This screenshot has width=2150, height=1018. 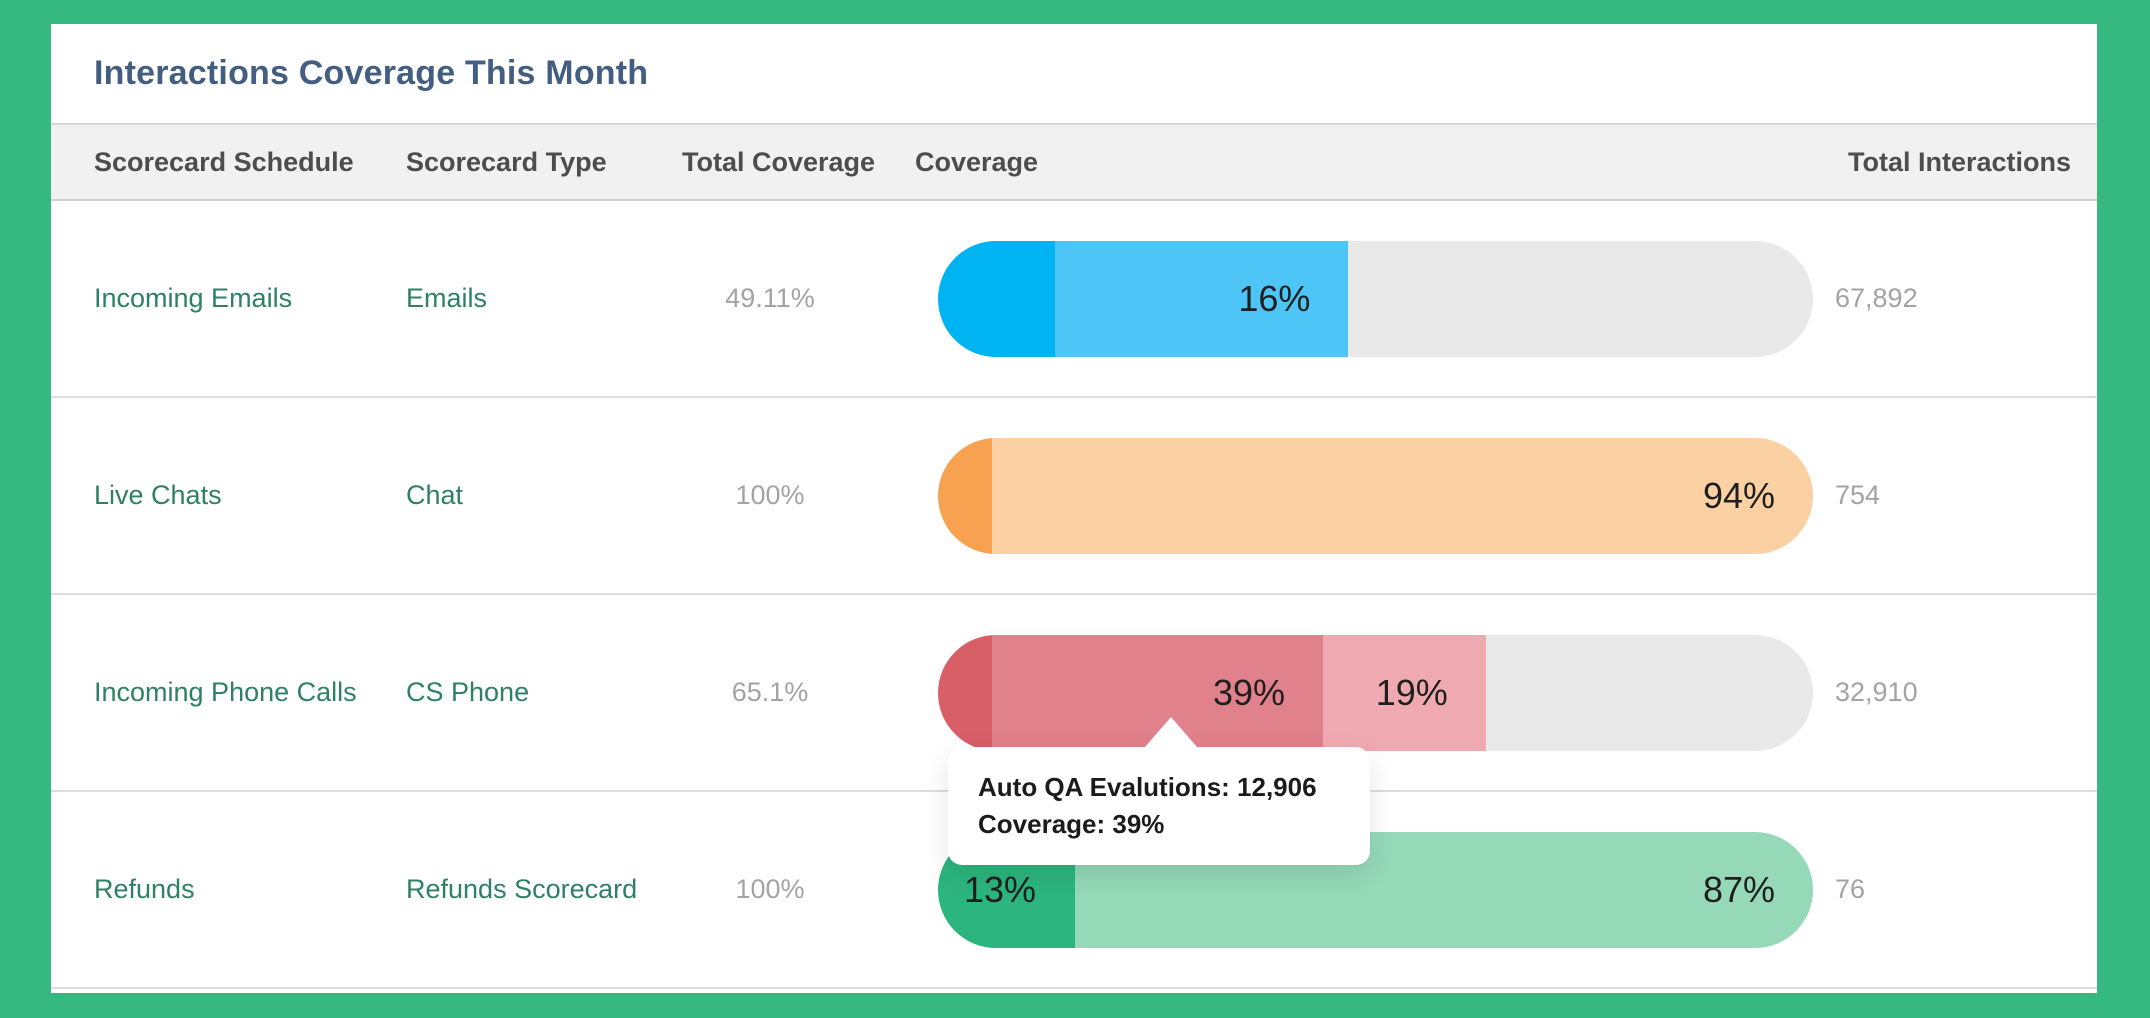 I want to click on column-header-total-coverage: Total Coverage, so click(x=779, y=161).